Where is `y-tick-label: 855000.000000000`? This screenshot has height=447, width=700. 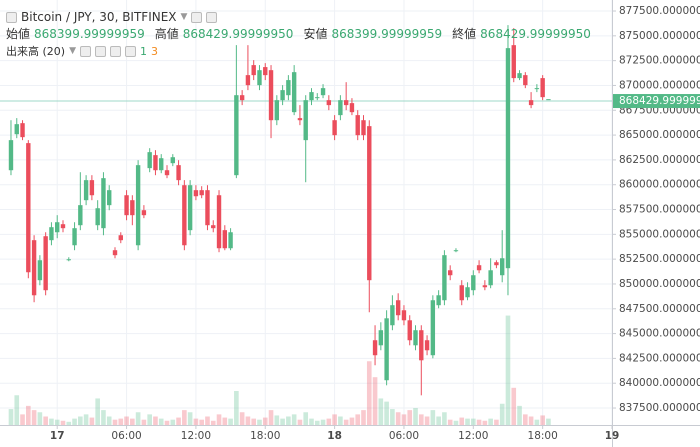
y-tick-label: 855000.000000000 is located at coordinates (659, 234).